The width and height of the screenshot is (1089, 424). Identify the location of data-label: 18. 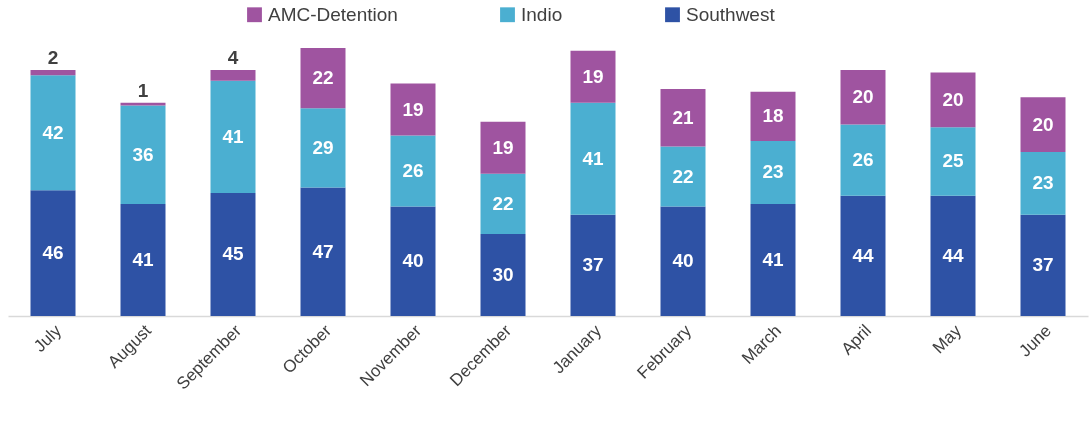
(773, 116).